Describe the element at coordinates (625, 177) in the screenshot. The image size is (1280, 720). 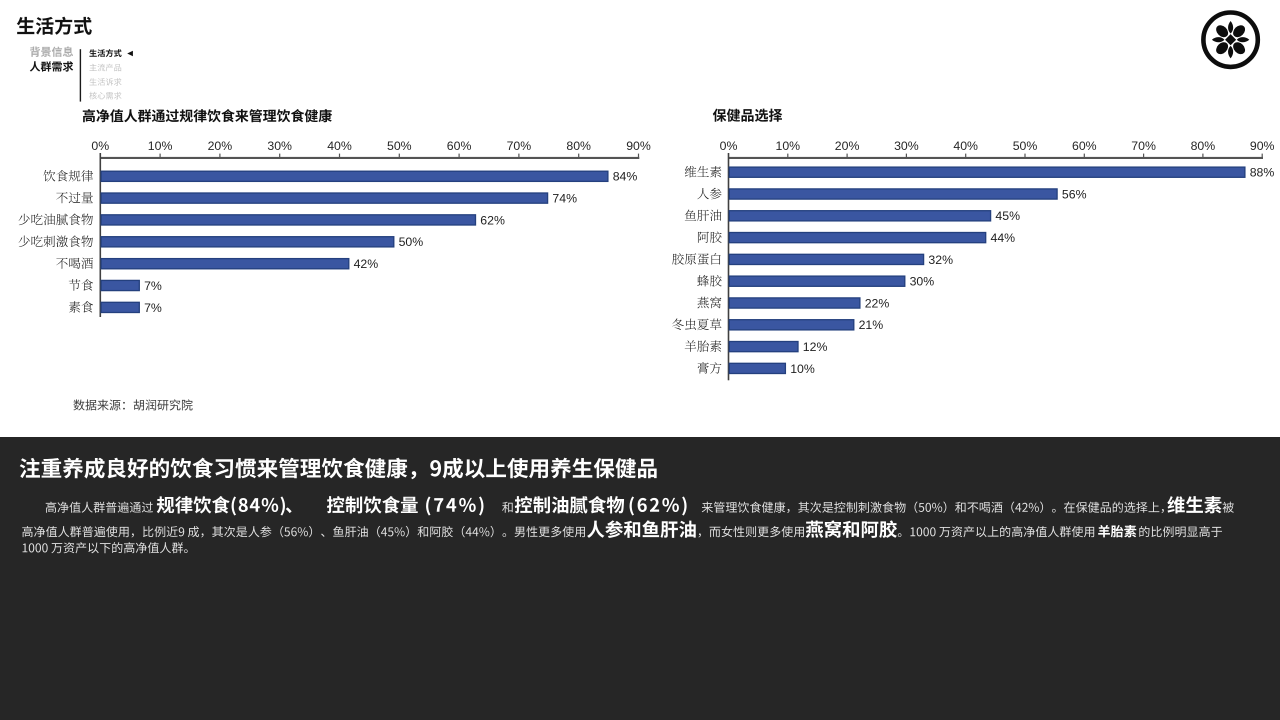
I see `svg-text: 84%` at that location.